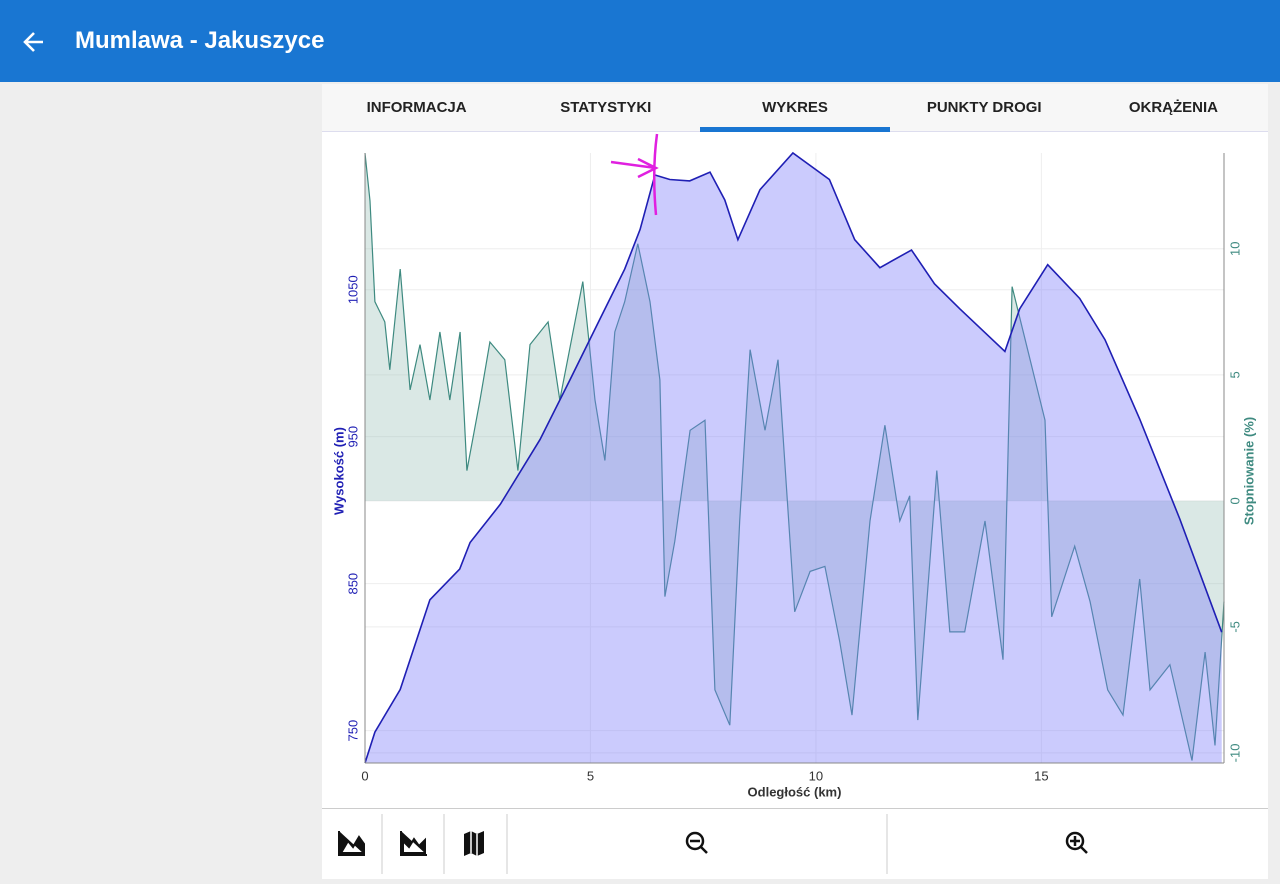  Describe the element at coordinates (1234, 249) in the screenshot. I see `y2-tick-label: 10` at that location.